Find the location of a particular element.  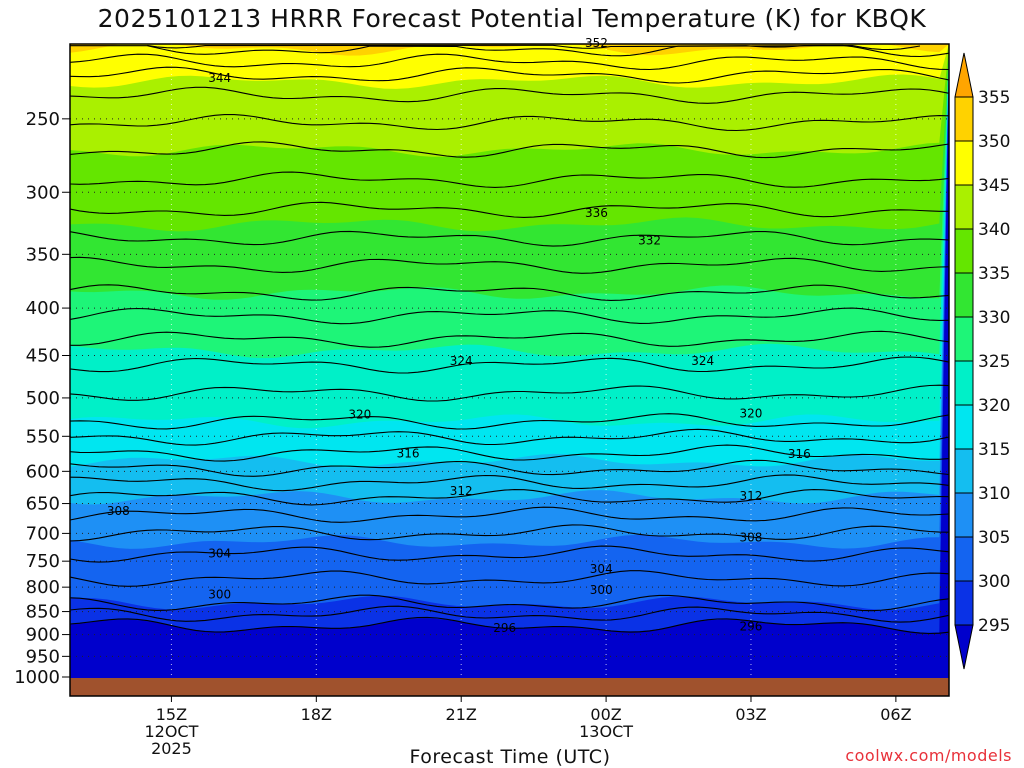

y-tick-label: 900 is located at coordinates (43, 635).